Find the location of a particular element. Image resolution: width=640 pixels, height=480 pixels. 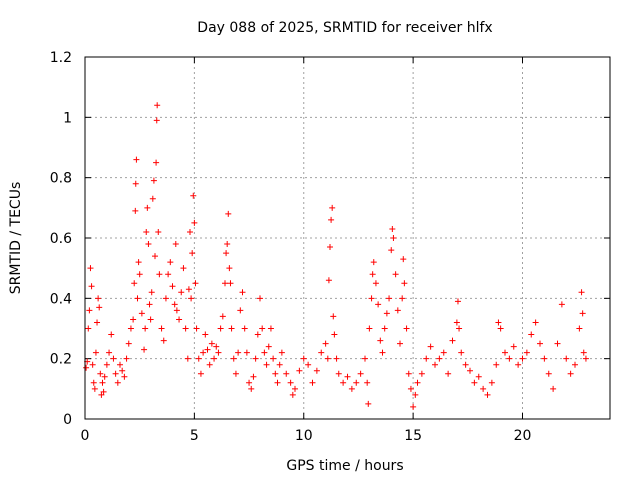

x-tick-label: 10 is located at coordinates (304, 436).